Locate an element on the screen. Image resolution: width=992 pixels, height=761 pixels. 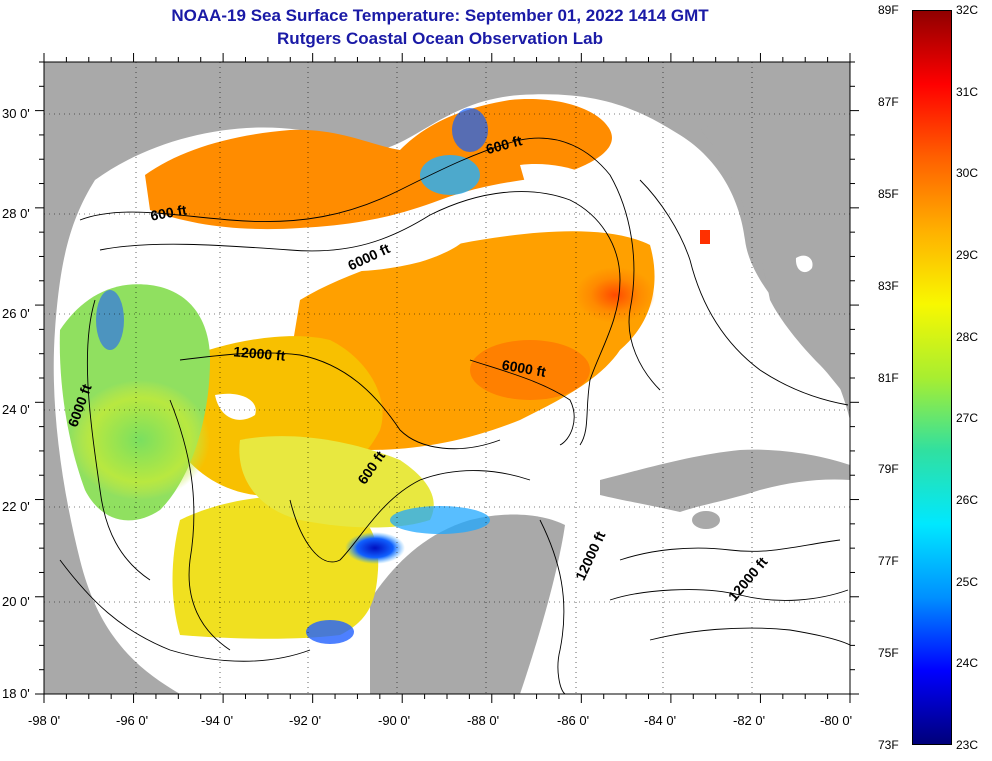
colorbar-fahrenheit-label: 81F is located at coordinates (888, 377).